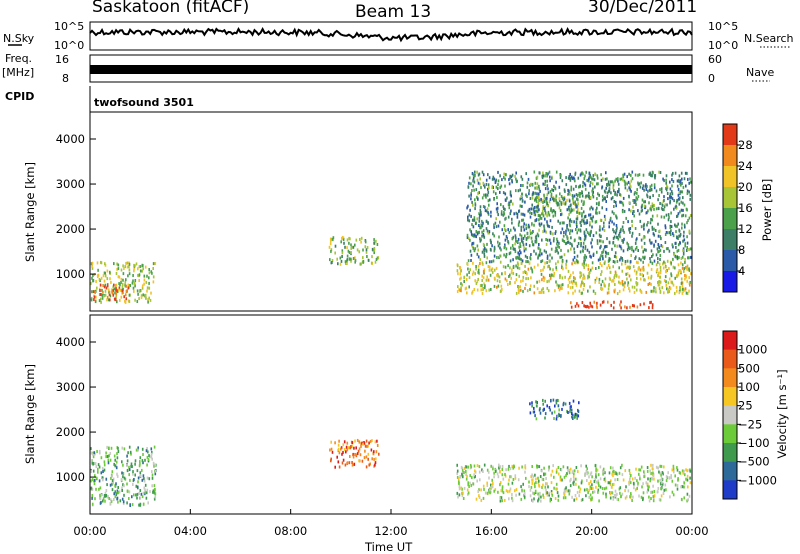 The image size is (800, 554). I want to click on colorbar-tick-label: 4, so click(741, 271).